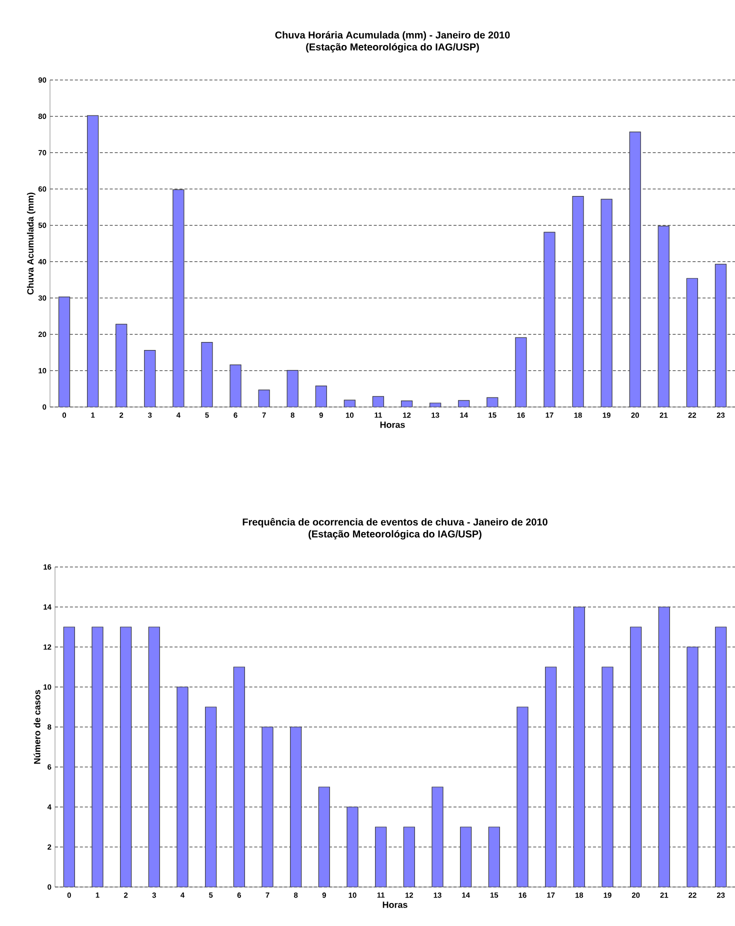 The image size is (735, 926). I want to click on chart-title: Frequência de ocorrencia de eventos de chuva - Janeiro de 2010, so click(395, 523).